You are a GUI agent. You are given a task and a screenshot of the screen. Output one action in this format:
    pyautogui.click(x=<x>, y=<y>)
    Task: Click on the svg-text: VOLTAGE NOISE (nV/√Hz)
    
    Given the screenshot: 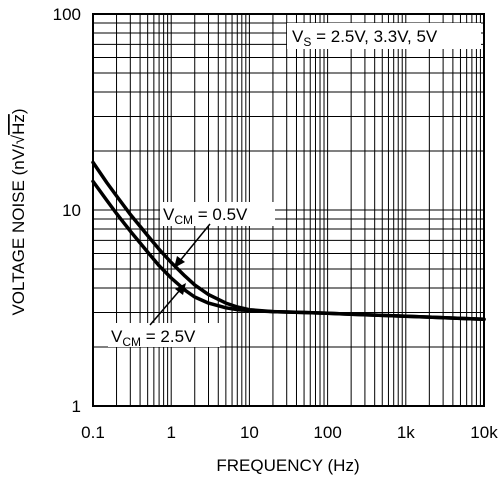 What is the action you would take?
    pyautogui.click(x=18, y=211)
    